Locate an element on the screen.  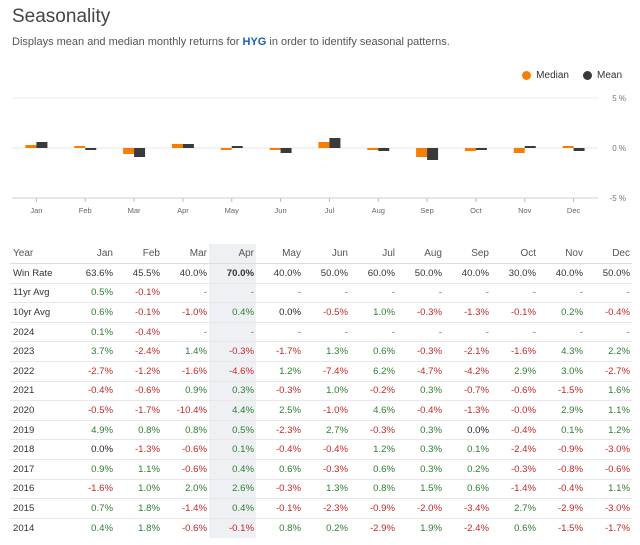
table-cell: -0.4% is located at coordinates (100, 391).